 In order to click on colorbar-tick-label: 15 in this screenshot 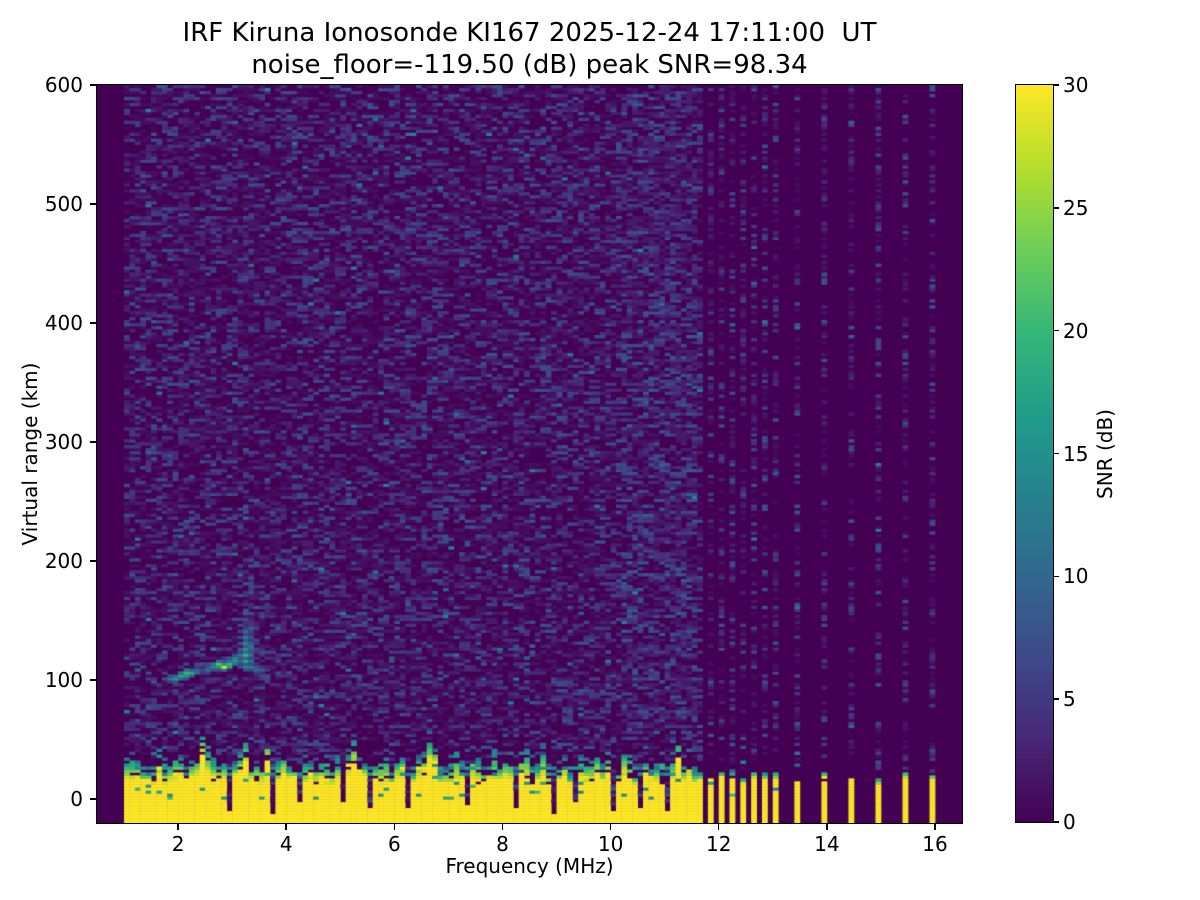, I will do `click(1076, 453)`.